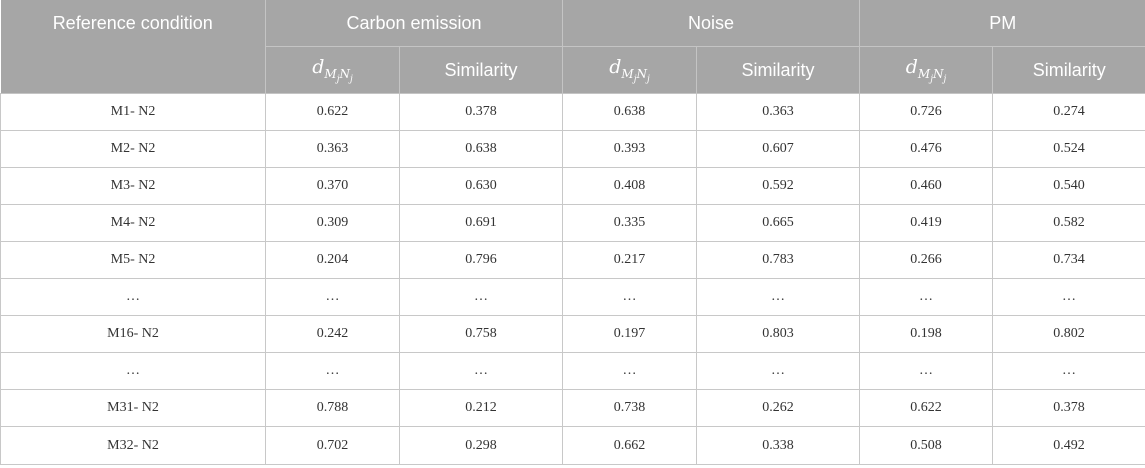 This screenshot has width=1145, height=468. I want to click on table-row: M1- N2 0.622 0.378 0.638 0.363 0.726 0.274, so click(572, 112).